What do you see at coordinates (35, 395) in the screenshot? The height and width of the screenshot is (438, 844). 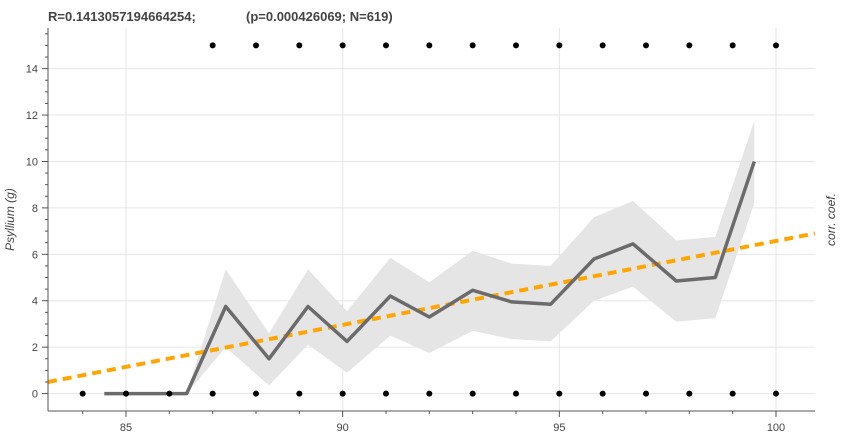 I see `y-tick-label: 0` at bounding box center [35, 395].